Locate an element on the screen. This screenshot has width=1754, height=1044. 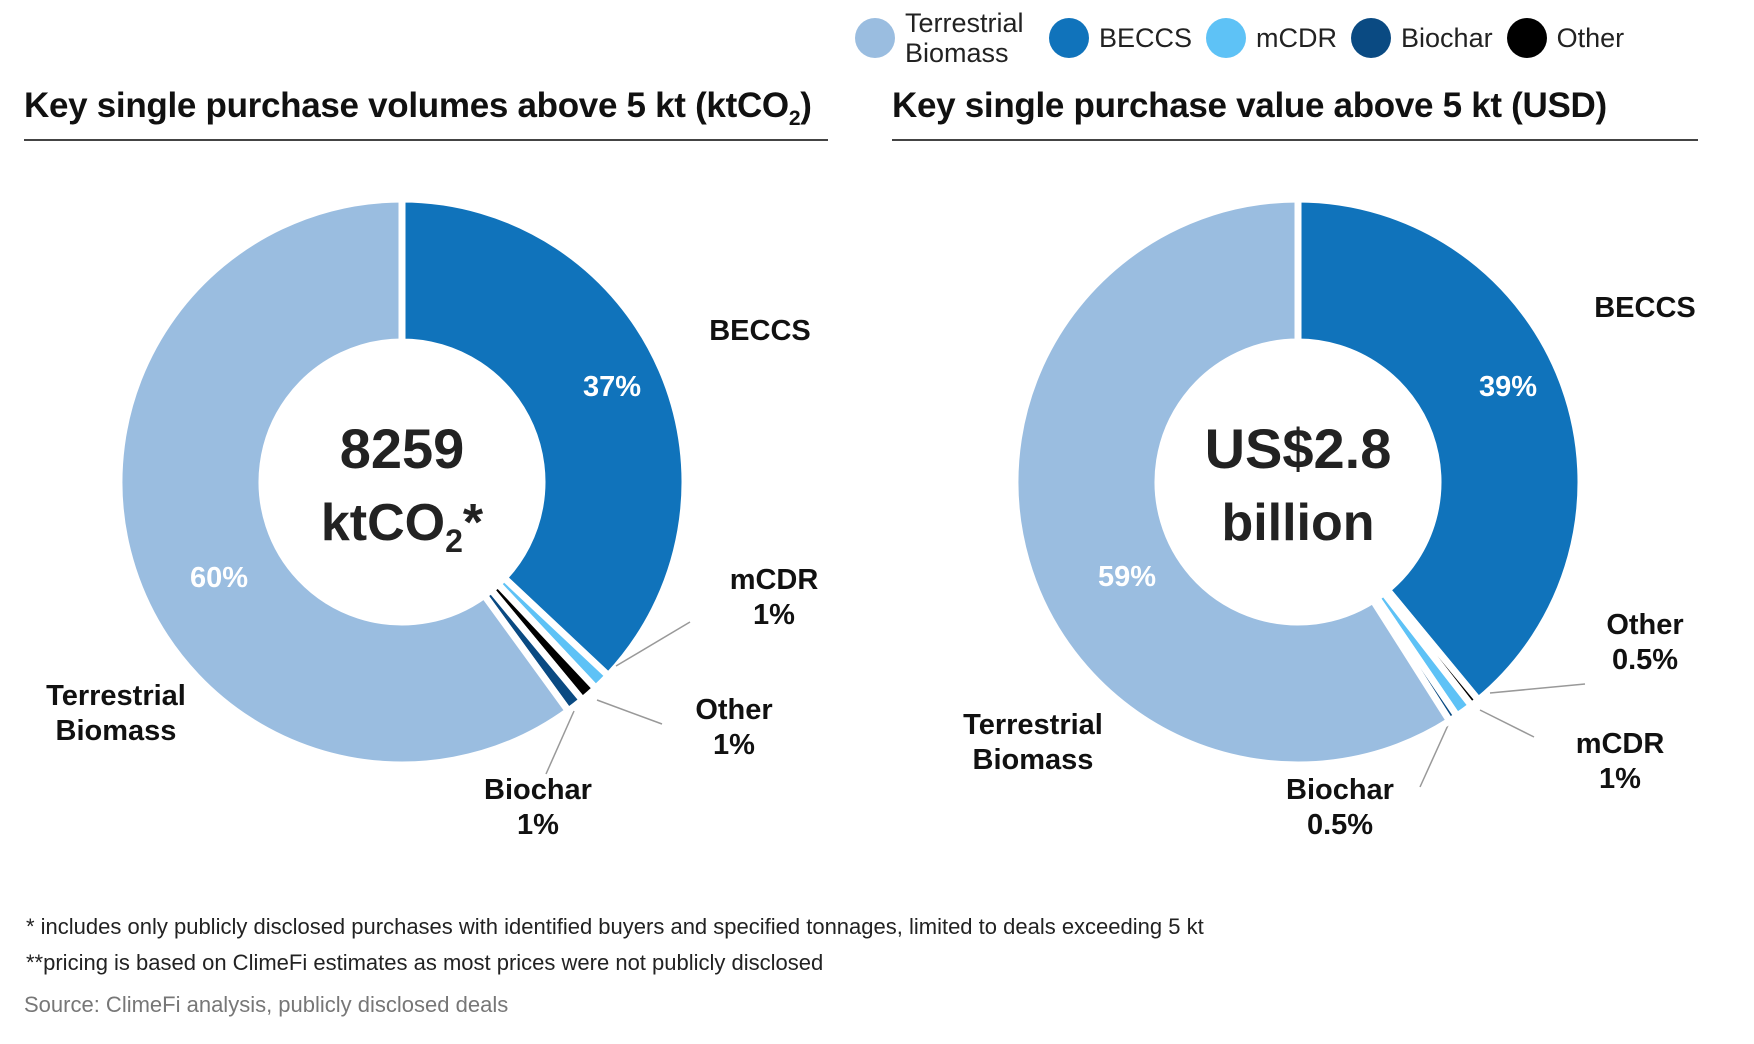
legend-label: Terrestrial Biomass is located at coordinates (964, 38).